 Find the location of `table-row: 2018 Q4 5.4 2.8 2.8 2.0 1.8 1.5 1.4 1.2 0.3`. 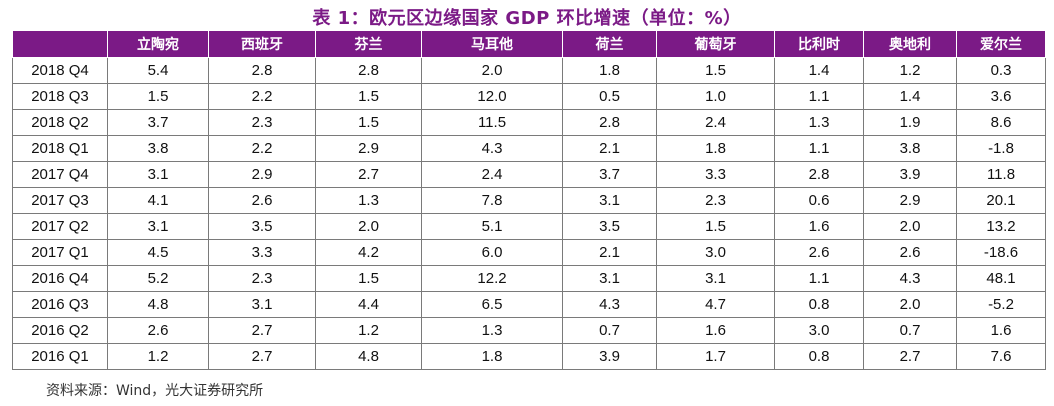

table-row: 2018 Q4 5.4 2.8 2.8 2.0 1.8 1.5 1.4 1.2 0.3 is located at coordinates (529, 70).